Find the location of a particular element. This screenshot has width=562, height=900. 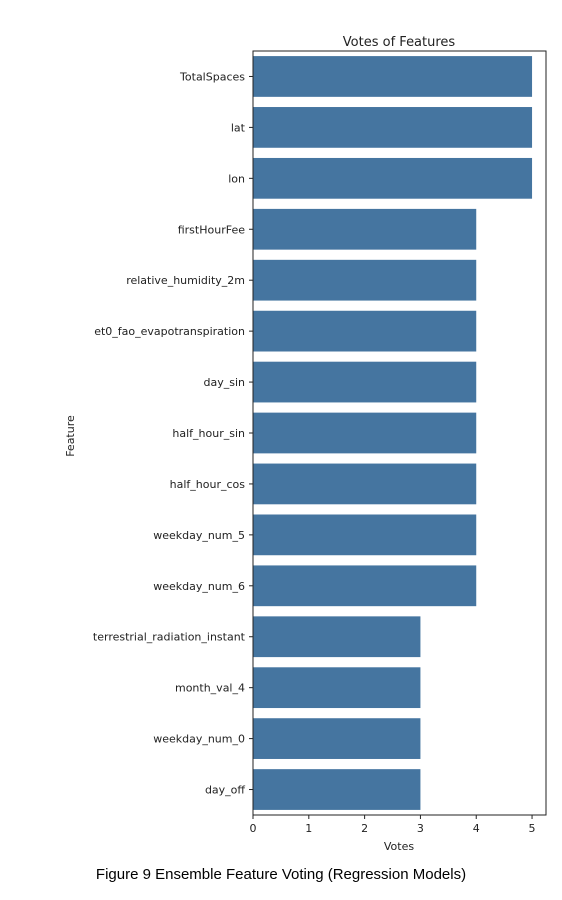

y-tick-label: weekday_num_0 is located at coordinates (199, 739).